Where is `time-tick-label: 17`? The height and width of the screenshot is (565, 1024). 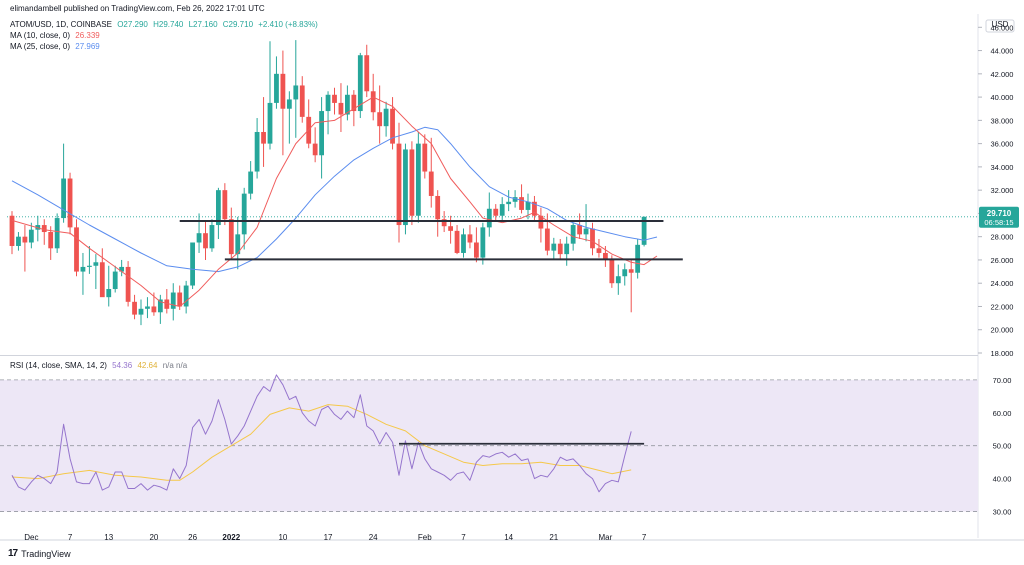 time-tick-label: 17 is located at coordinates (328, 537).